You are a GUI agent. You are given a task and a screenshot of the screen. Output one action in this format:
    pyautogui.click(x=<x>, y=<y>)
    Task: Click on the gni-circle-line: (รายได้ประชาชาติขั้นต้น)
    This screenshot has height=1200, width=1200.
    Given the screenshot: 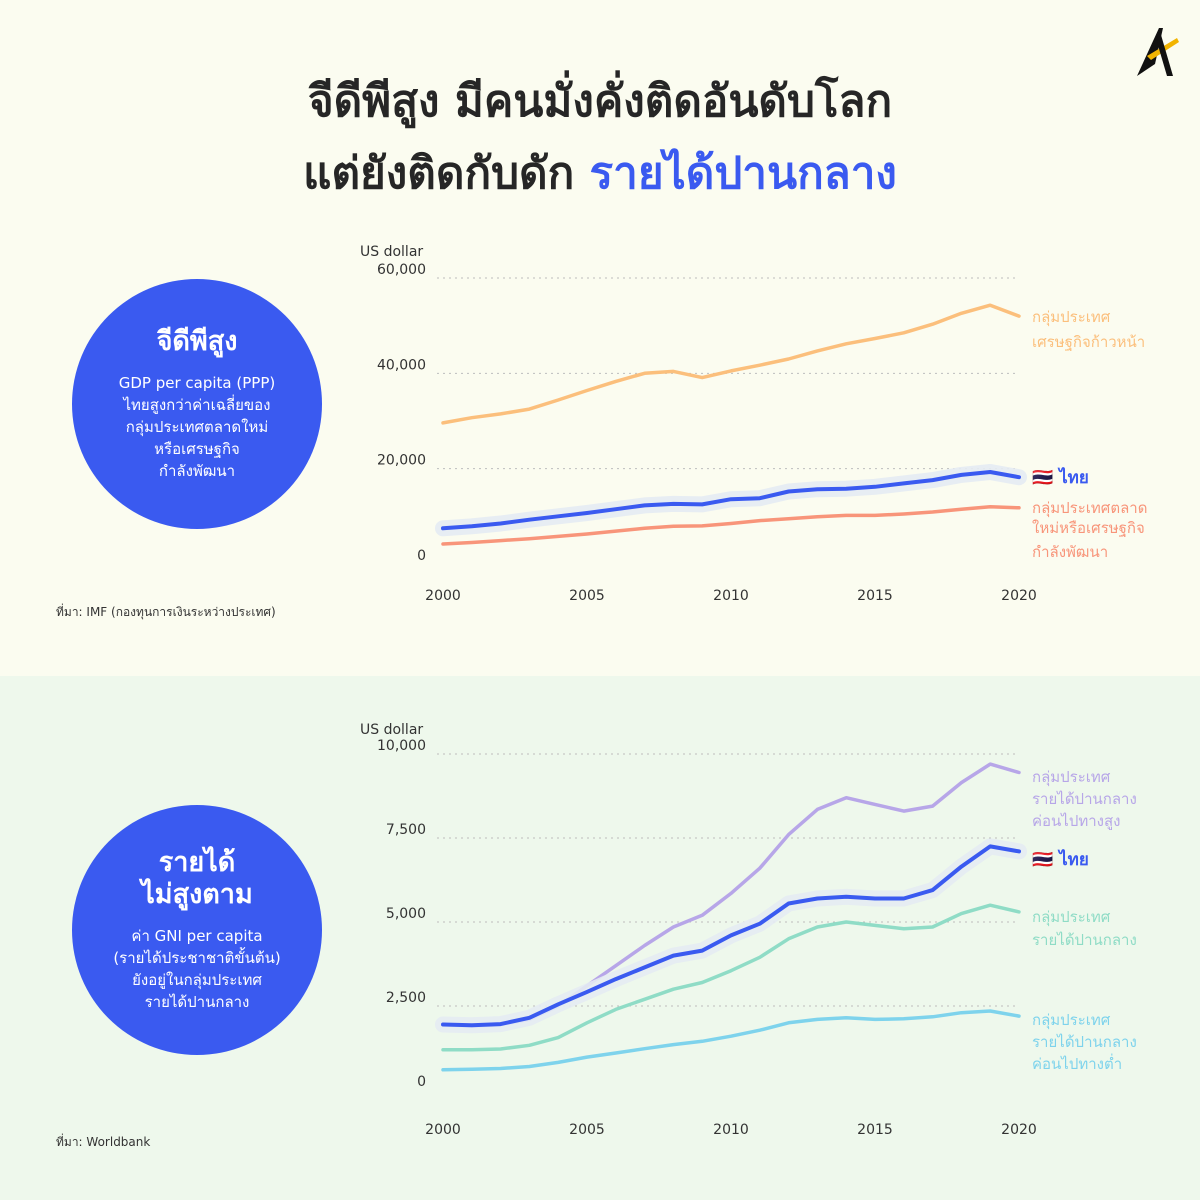 What is the action you would take?
    pyautogui.click(x=197, y=958)
    